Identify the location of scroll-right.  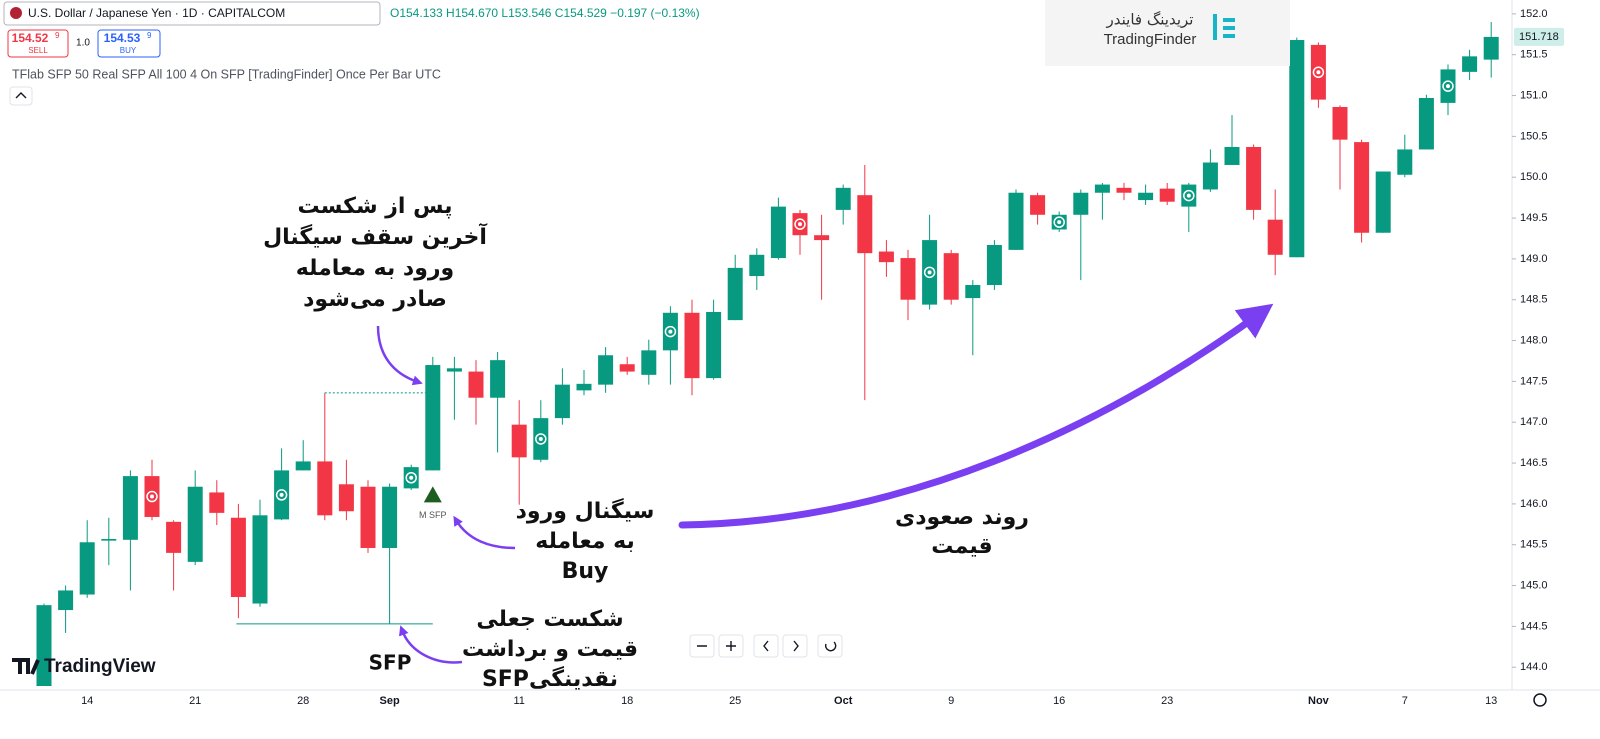
(795, 646).